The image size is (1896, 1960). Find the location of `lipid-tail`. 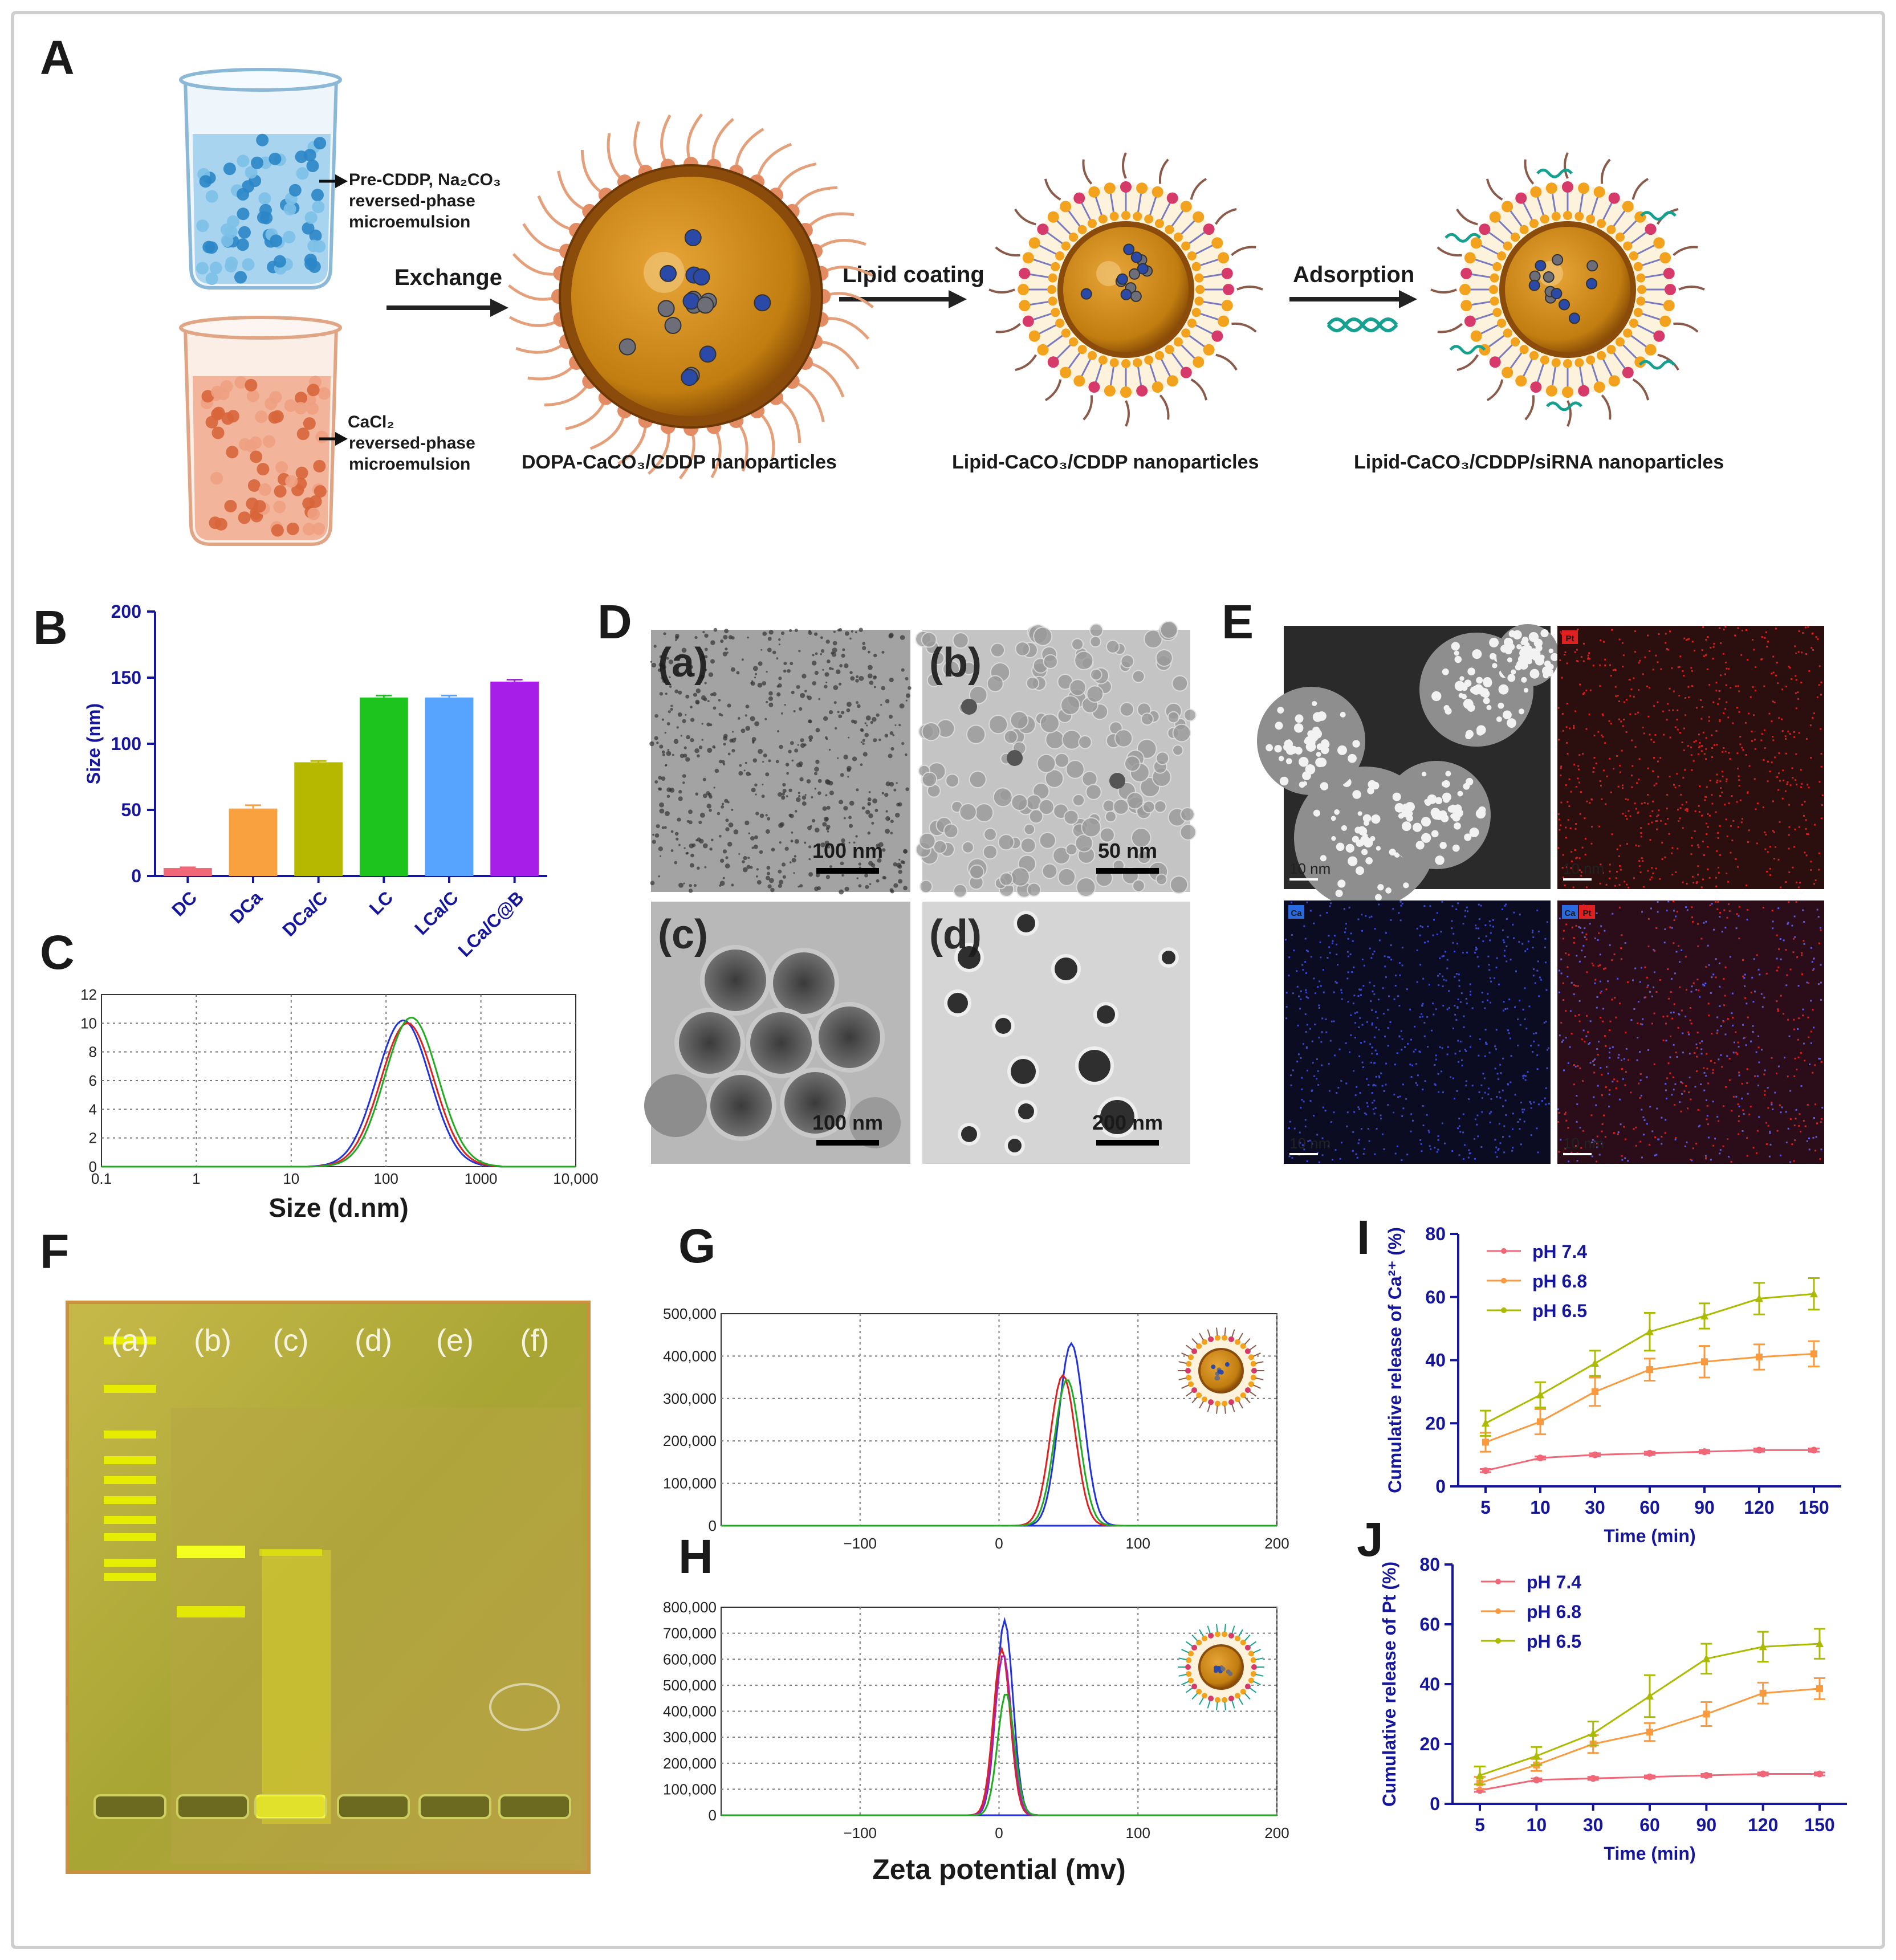

lipid-tail is located at coordinates (788, 420).